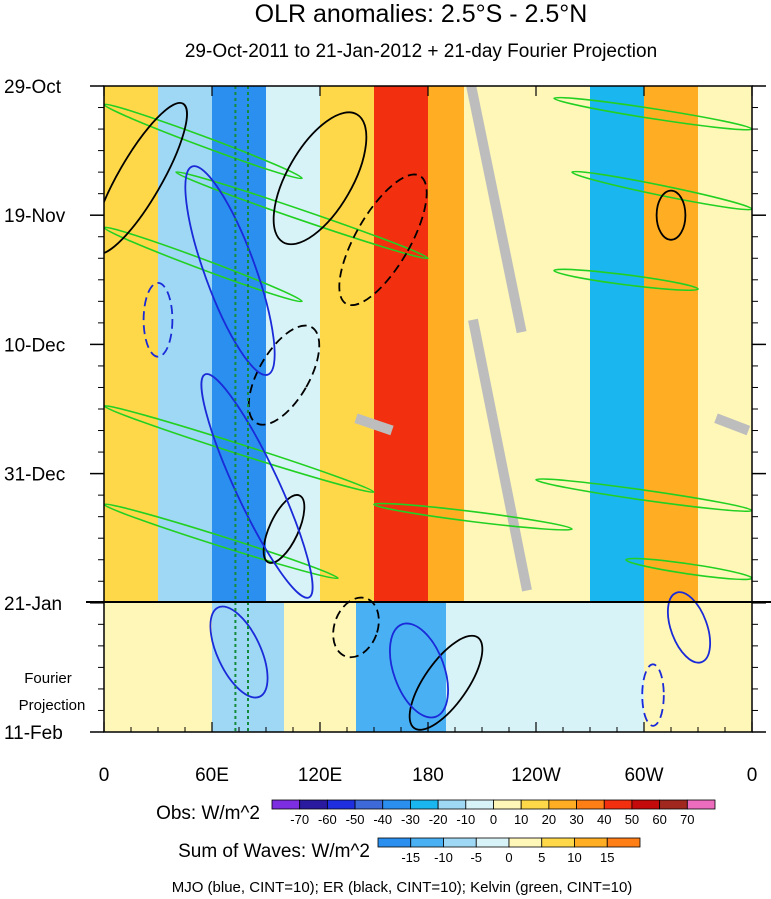 Image resolution: width=771 pixels, height=899 pixels. Describe the element at coordinates (536, 775) in the screenshot. I see `x-tick-label-4: 120W` at that location.